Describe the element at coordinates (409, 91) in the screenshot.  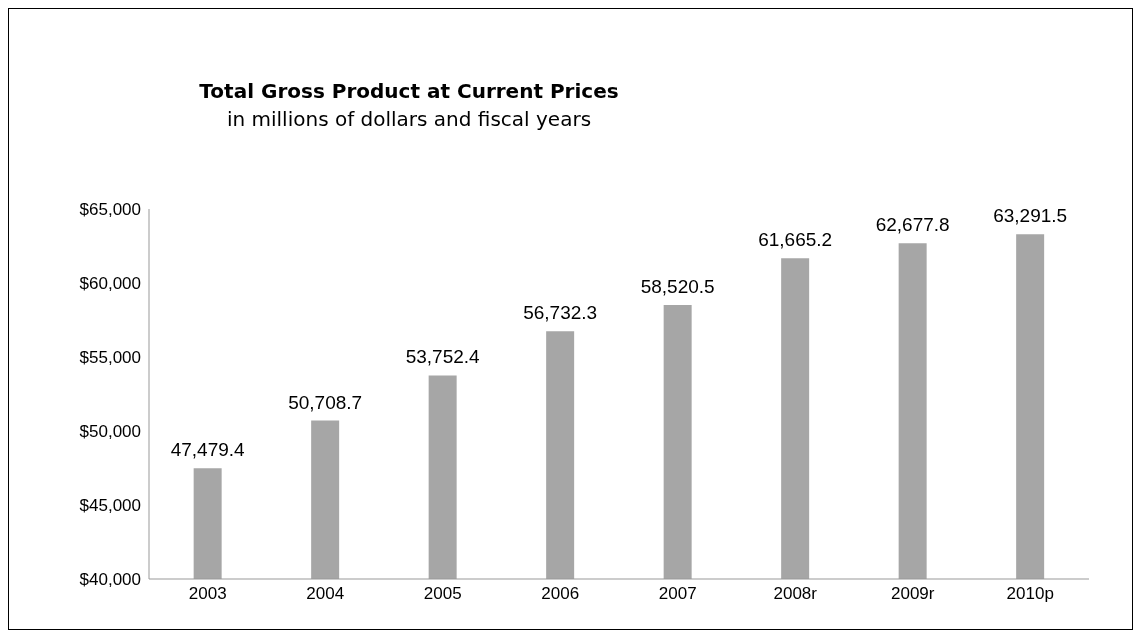
I see `chart-title: Total Gross Product at Current Prices` at that location.